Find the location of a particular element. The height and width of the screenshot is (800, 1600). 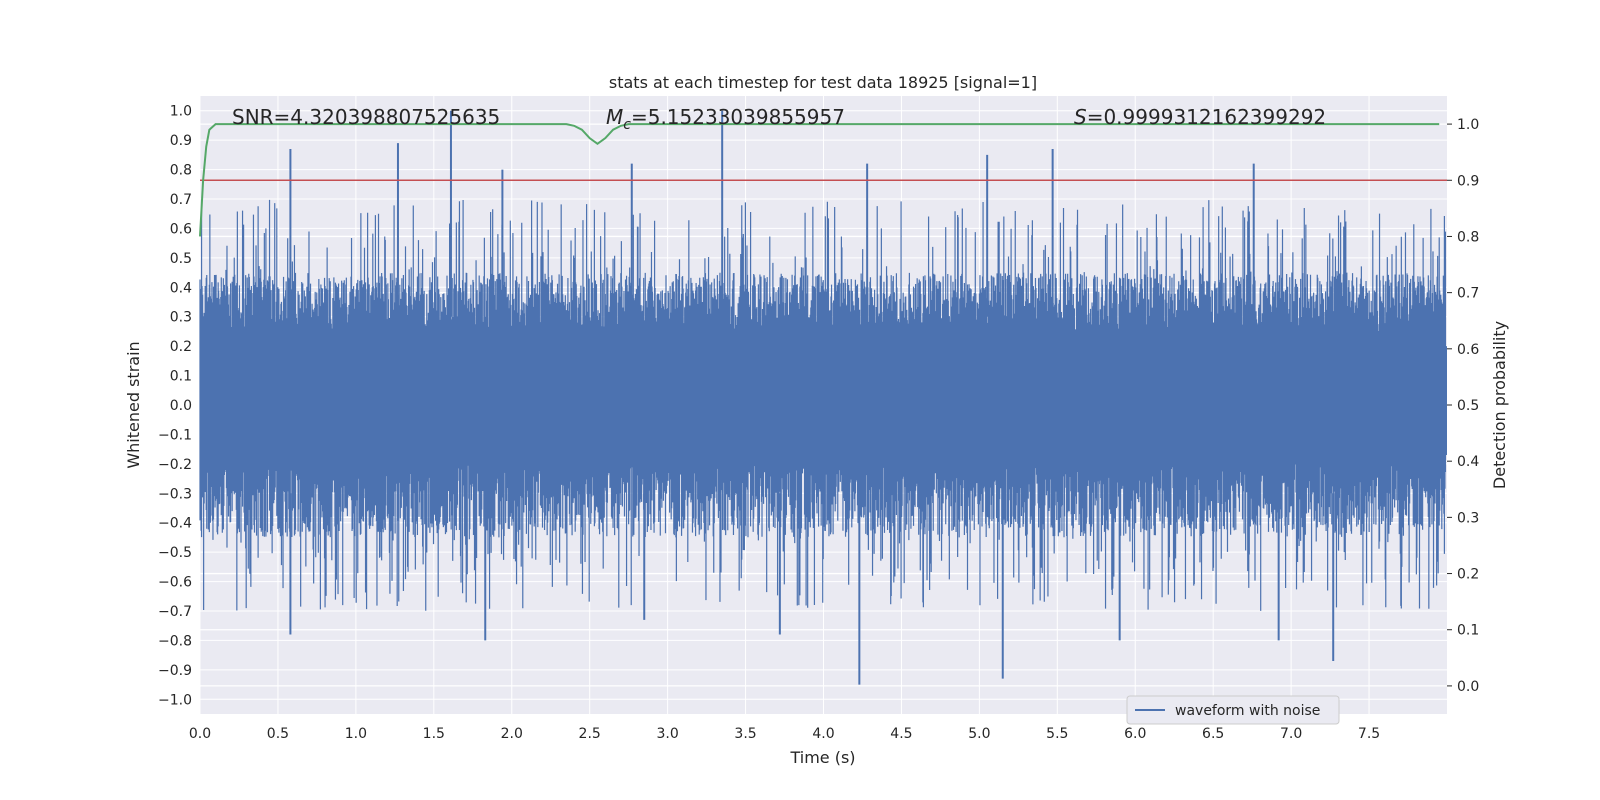

y2-tick-label: 0.6 is located at coordinates (1468, 350).